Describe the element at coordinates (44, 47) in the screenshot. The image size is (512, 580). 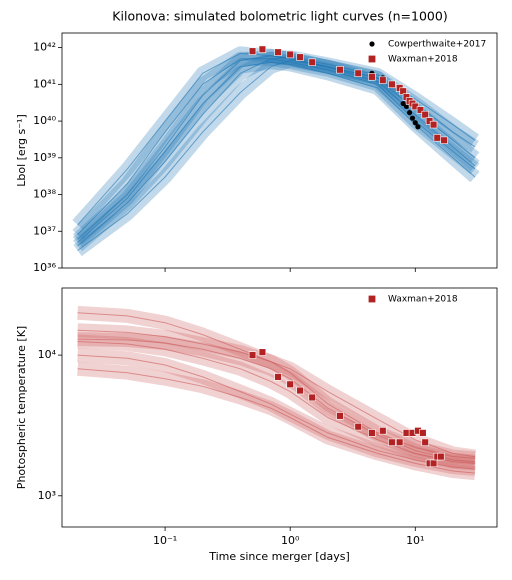
I see `y-tick-label: 10⁴²` at that location.